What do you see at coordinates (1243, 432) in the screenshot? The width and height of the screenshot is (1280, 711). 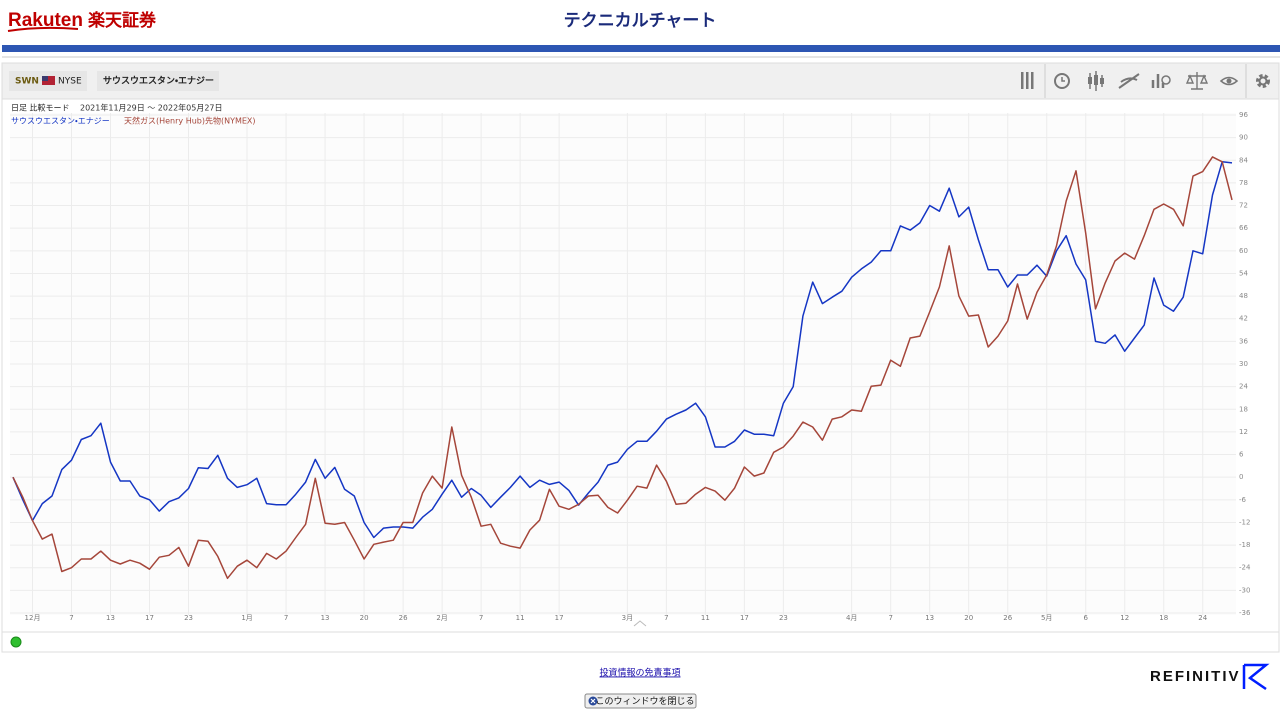 I see `y-tick-label: 12` at bounding box center [1243, 432].